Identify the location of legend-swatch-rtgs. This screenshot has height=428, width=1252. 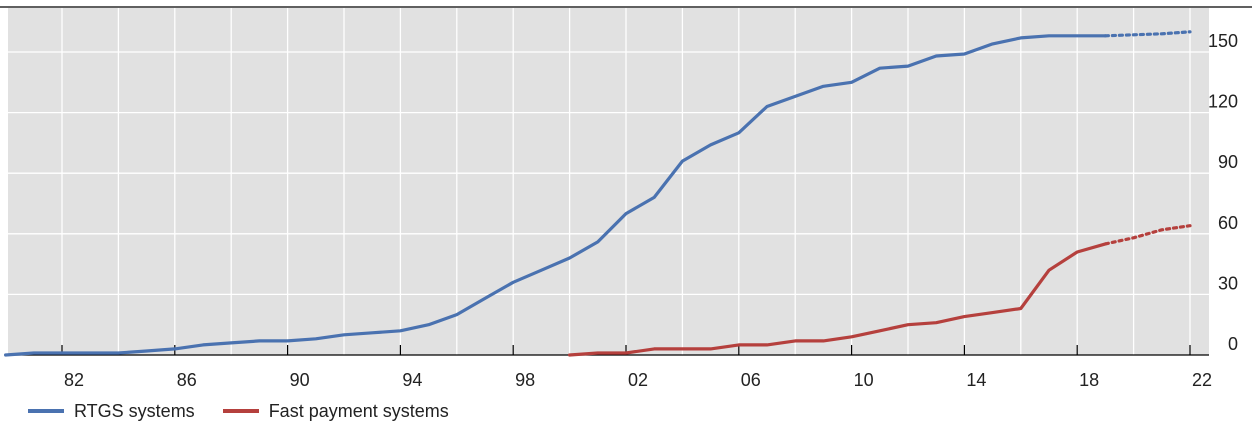
(46, 411).